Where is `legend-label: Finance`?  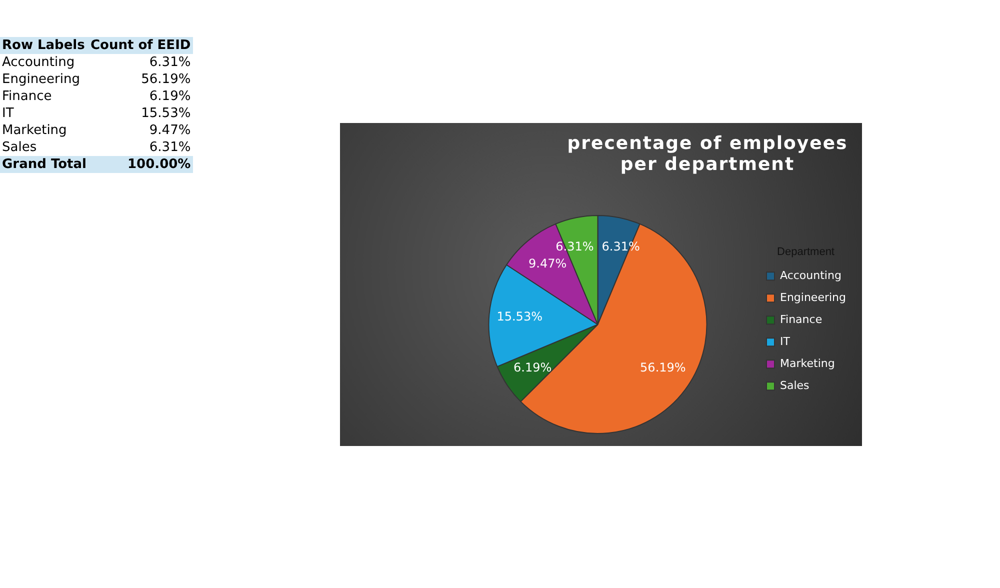
legend-label: Finance is located at coordinates (801, 319).